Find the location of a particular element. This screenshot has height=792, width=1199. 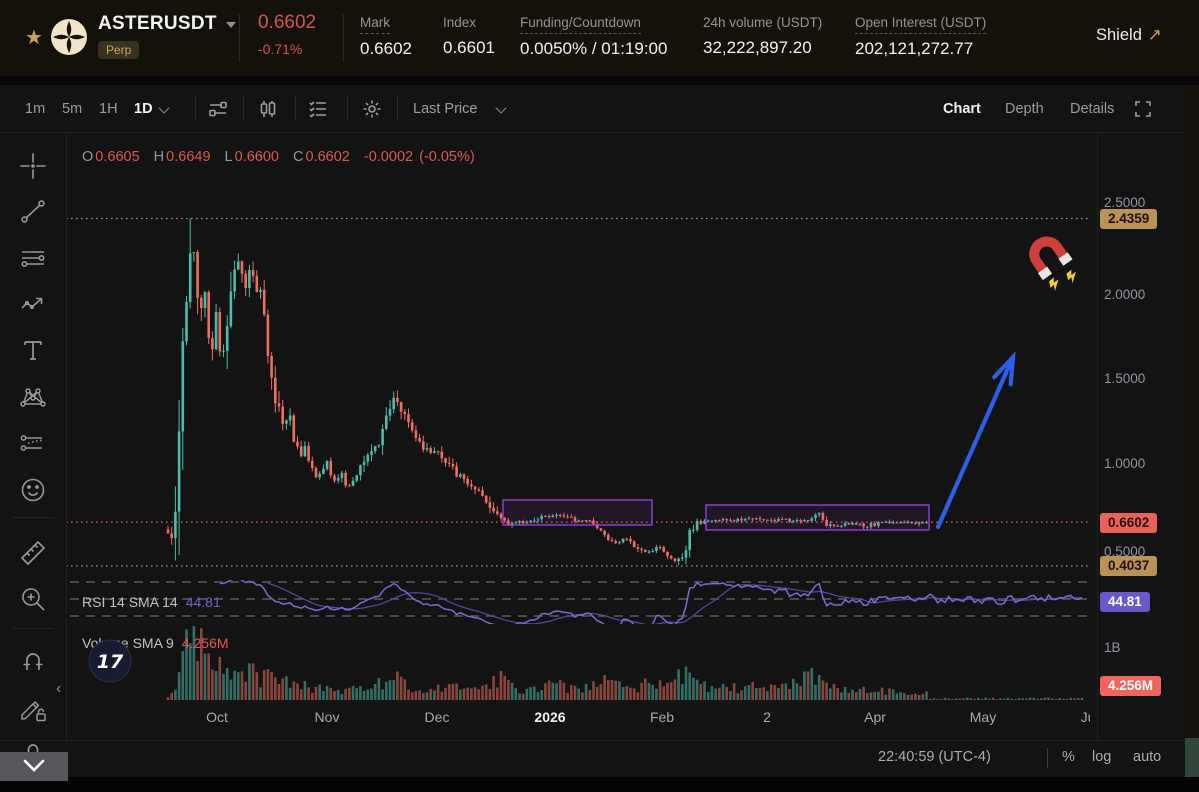

indicators-list-icon is located at coordinates (318, 109).